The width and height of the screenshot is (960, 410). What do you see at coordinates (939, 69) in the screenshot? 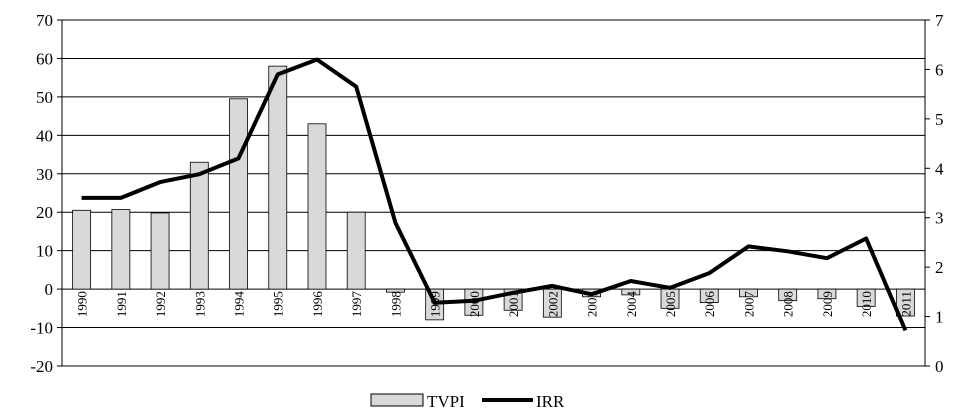
I see `right-tick-label: 6` at bounding box center [939, 69].